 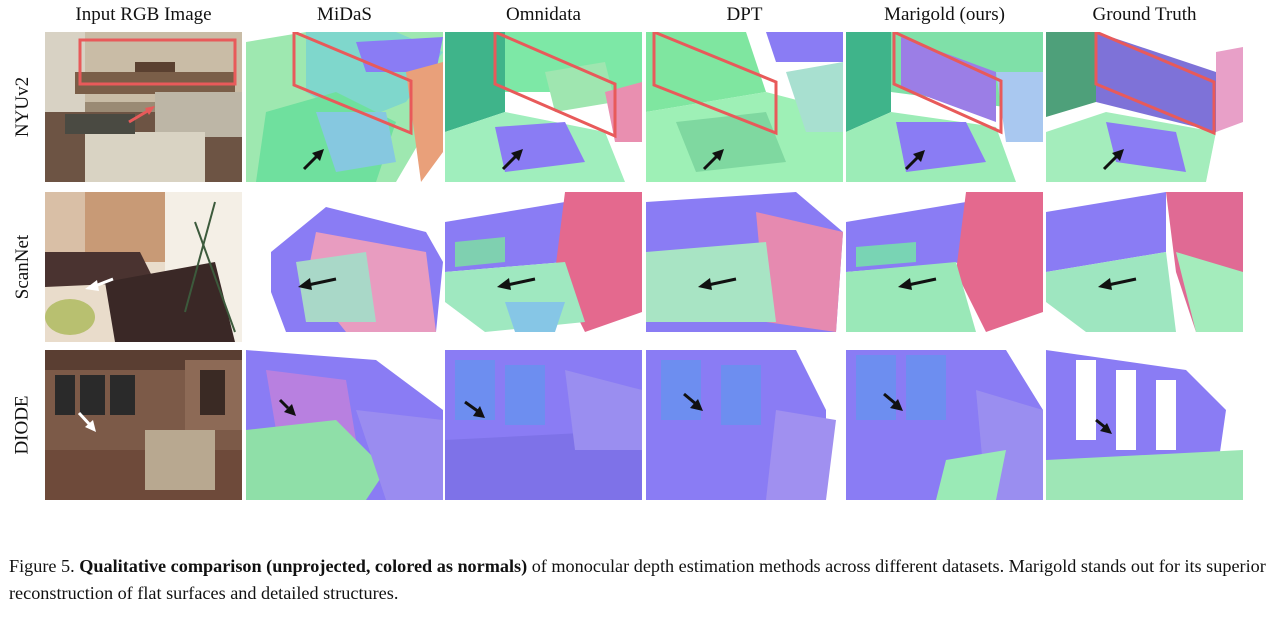 What do you see at coordinates (1144, 425) in the screenshot?
I see `image-diode-ground-truth` at bounding box center [1144, 425].